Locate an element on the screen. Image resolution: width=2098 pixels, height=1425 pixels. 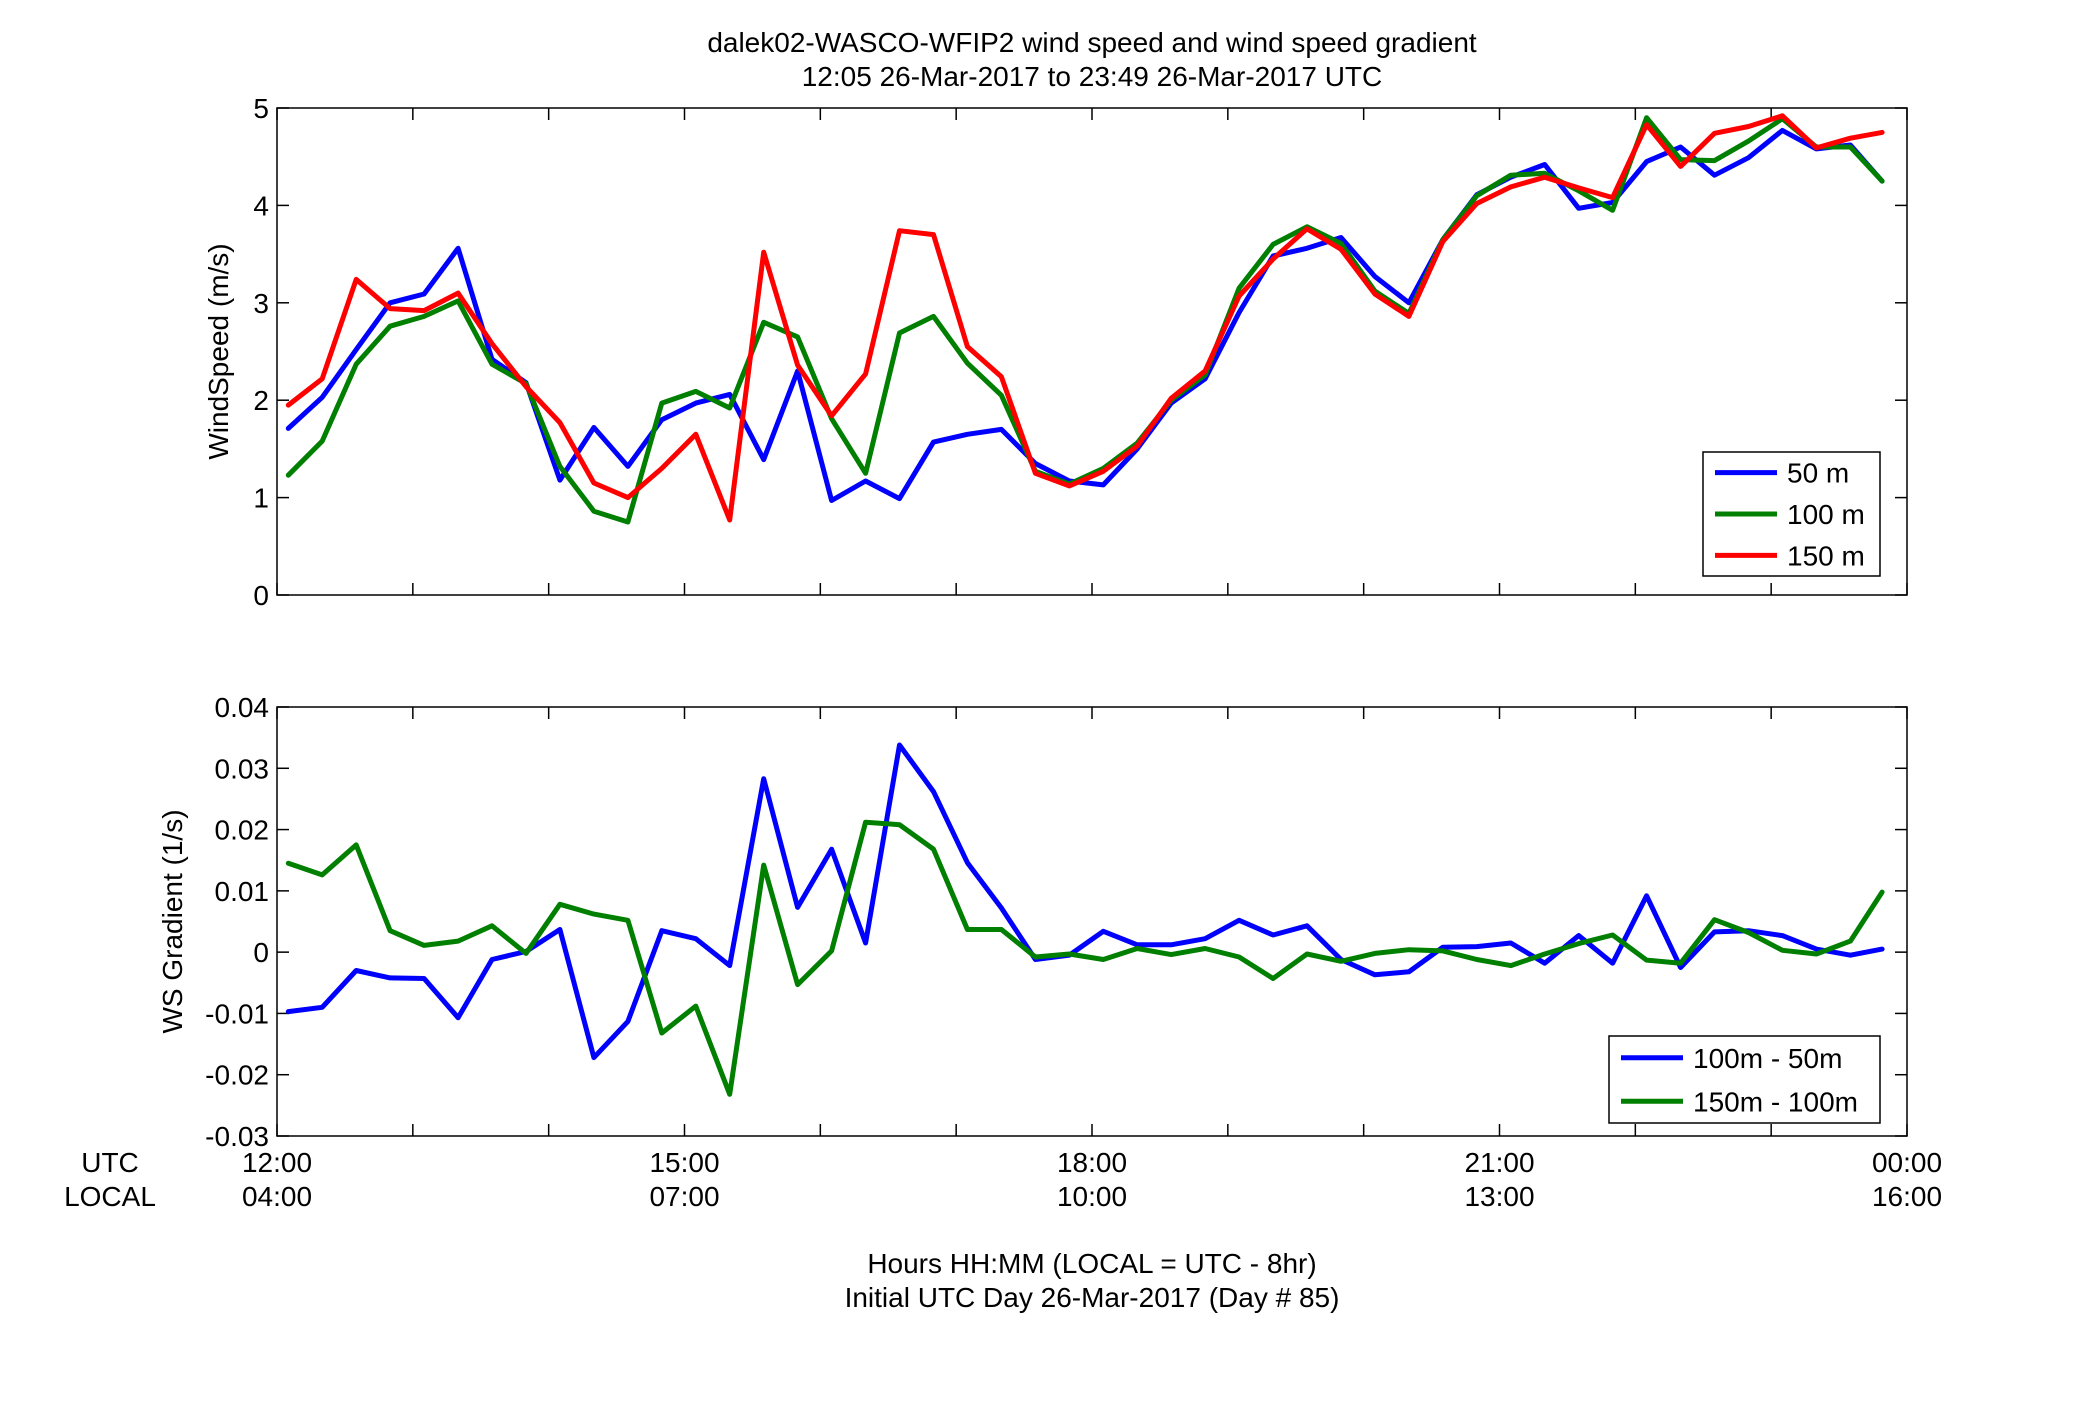
local-tick-label: 04:00 is located at coordinates (277, 1196).